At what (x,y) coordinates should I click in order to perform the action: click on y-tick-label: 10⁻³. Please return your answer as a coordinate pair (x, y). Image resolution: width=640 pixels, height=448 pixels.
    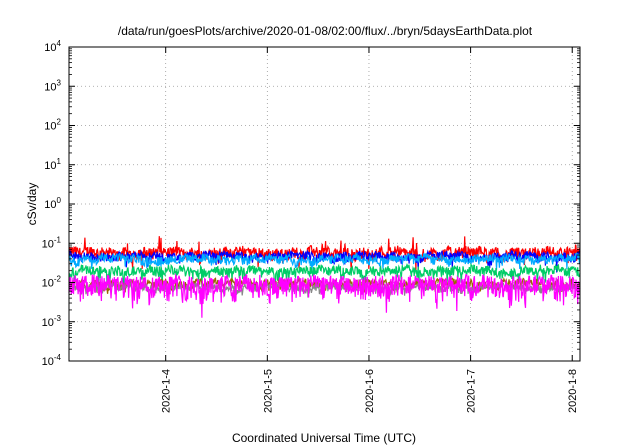
    Looking at the image, I should click on (52, 321).